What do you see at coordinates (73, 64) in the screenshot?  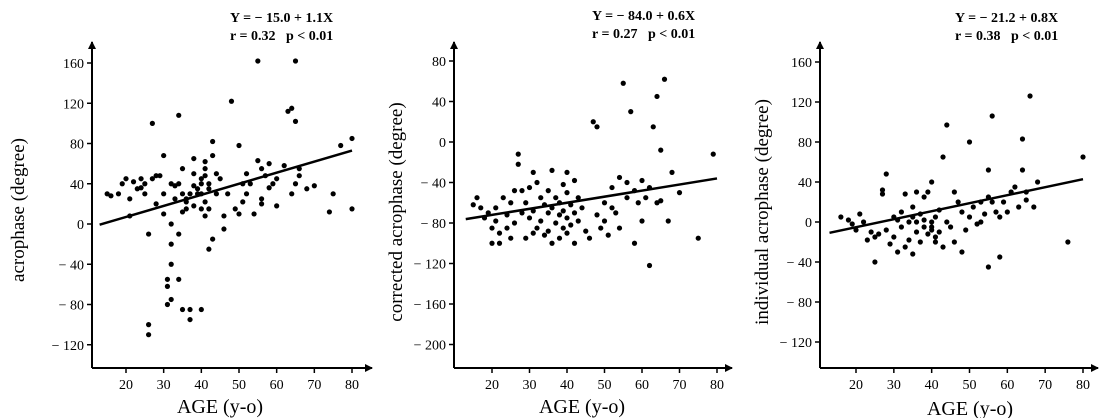 I see `panel-1-y-tick-label: 160` at bounding box center [73, 64].